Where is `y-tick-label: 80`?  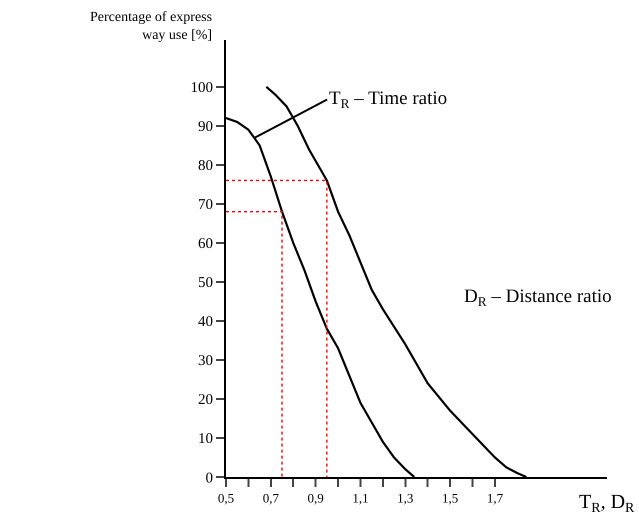 y-tick-label: 80 is located at coordinates (205, 166).